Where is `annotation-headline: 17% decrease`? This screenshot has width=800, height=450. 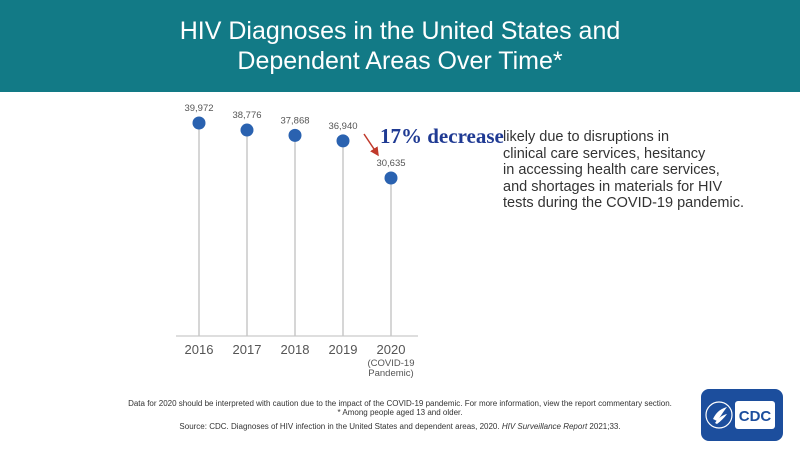 annotation-headline: 17% decrease is located at coordinates (442, 136).